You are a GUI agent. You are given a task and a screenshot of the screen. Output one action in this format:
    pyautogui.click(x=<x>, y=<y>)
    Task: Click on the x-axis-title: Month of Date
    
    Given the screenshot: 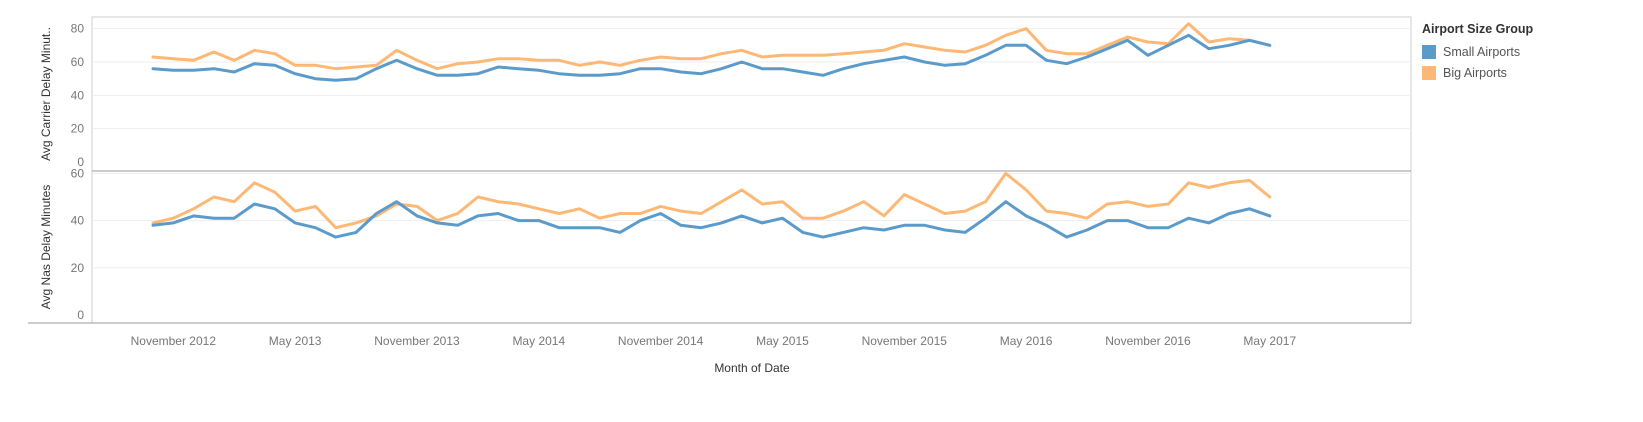 What is the action you would take?
    pyautogui.click(x=752, y=368)
    